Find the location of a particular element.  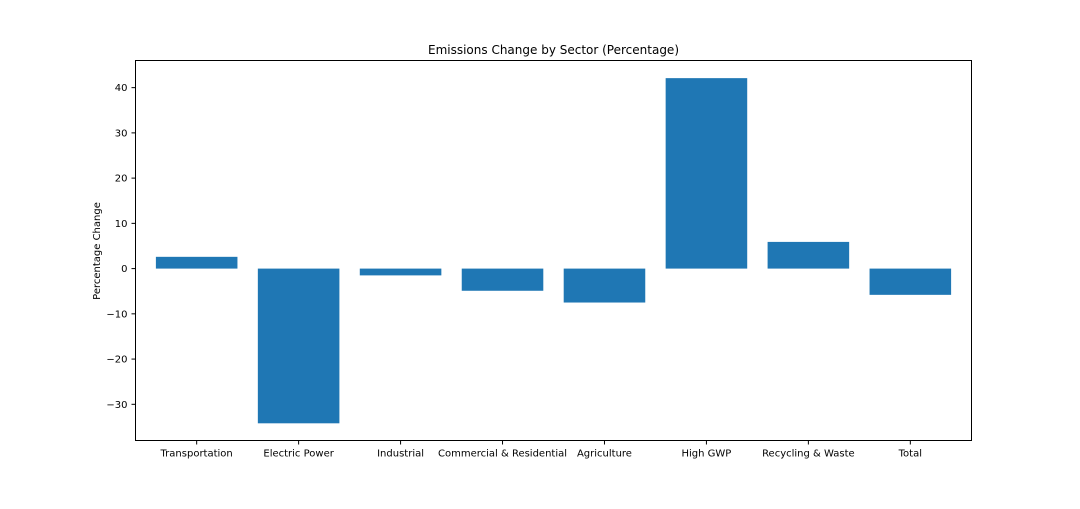

x-tick-label: Electric Power is located at coordinates (298, 454).